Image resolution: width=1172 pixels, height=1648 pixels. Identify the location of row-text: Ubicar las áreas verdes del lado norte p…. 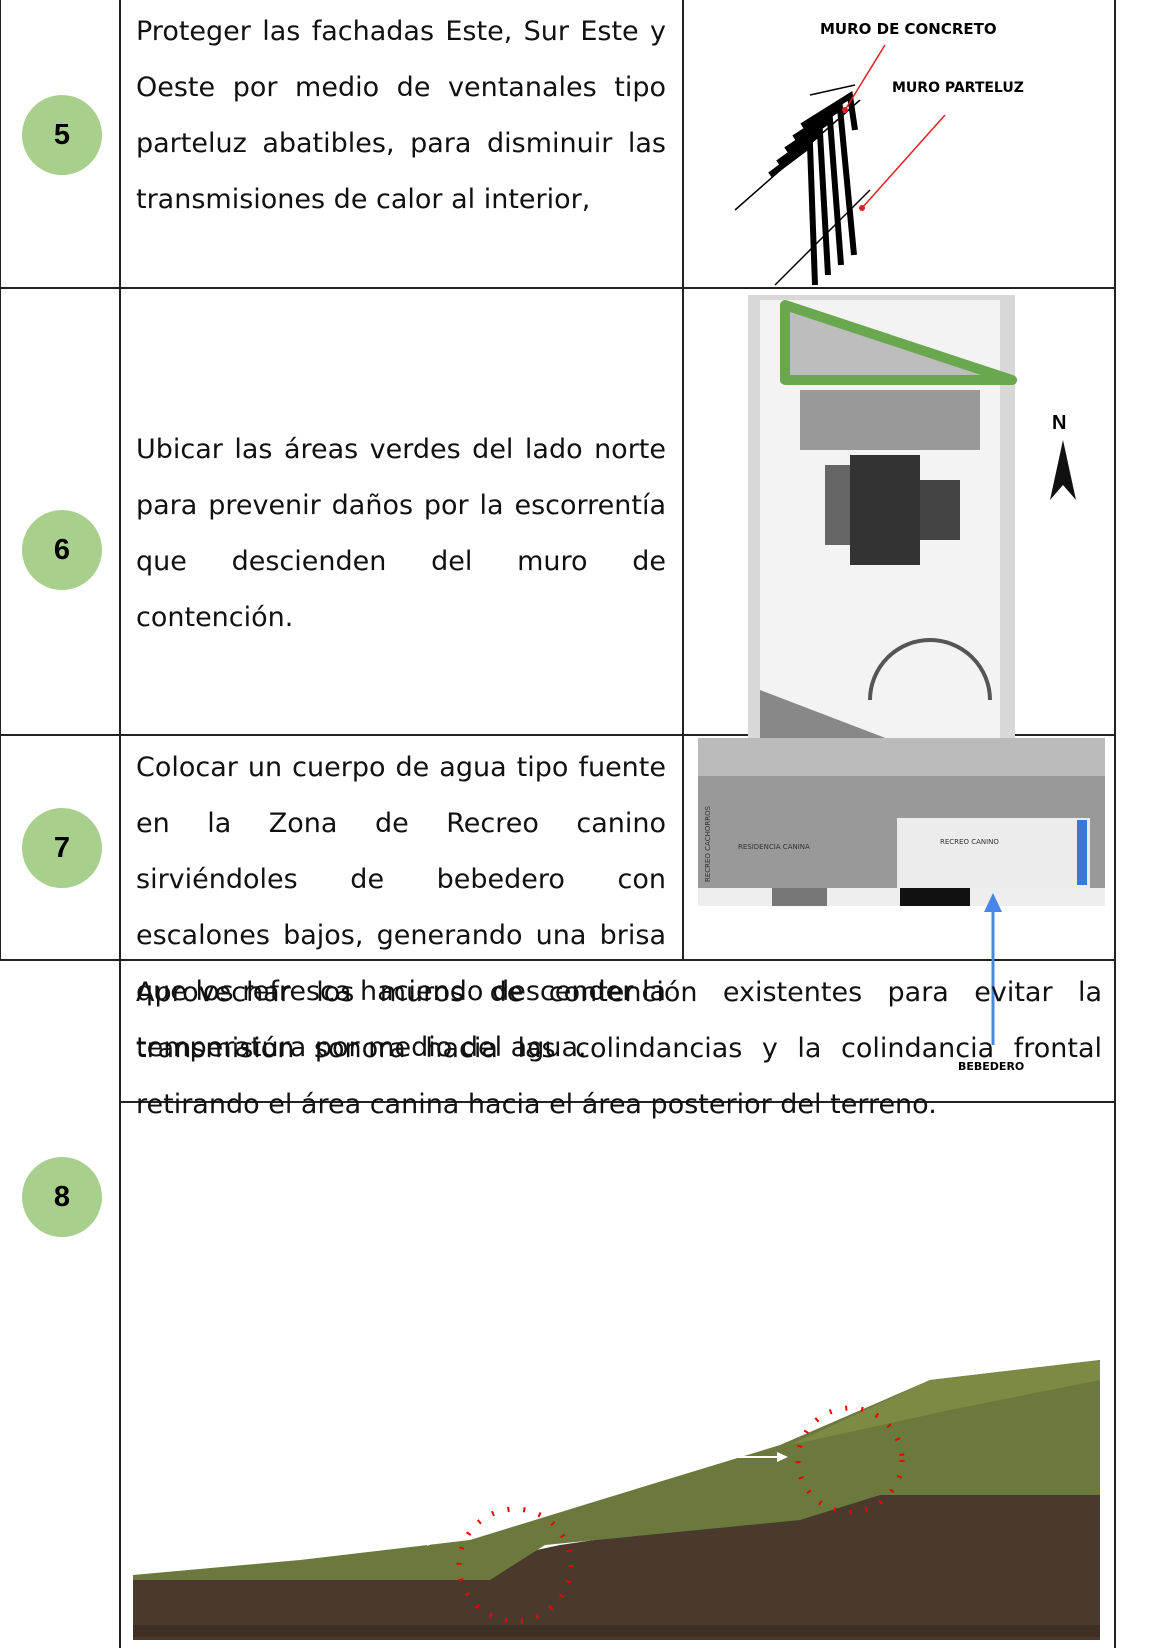
(401, 533).